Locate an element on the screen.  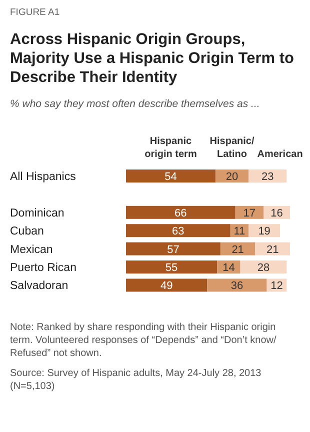
series-label: Hispanic origin term is located at coordinates (170, 148).